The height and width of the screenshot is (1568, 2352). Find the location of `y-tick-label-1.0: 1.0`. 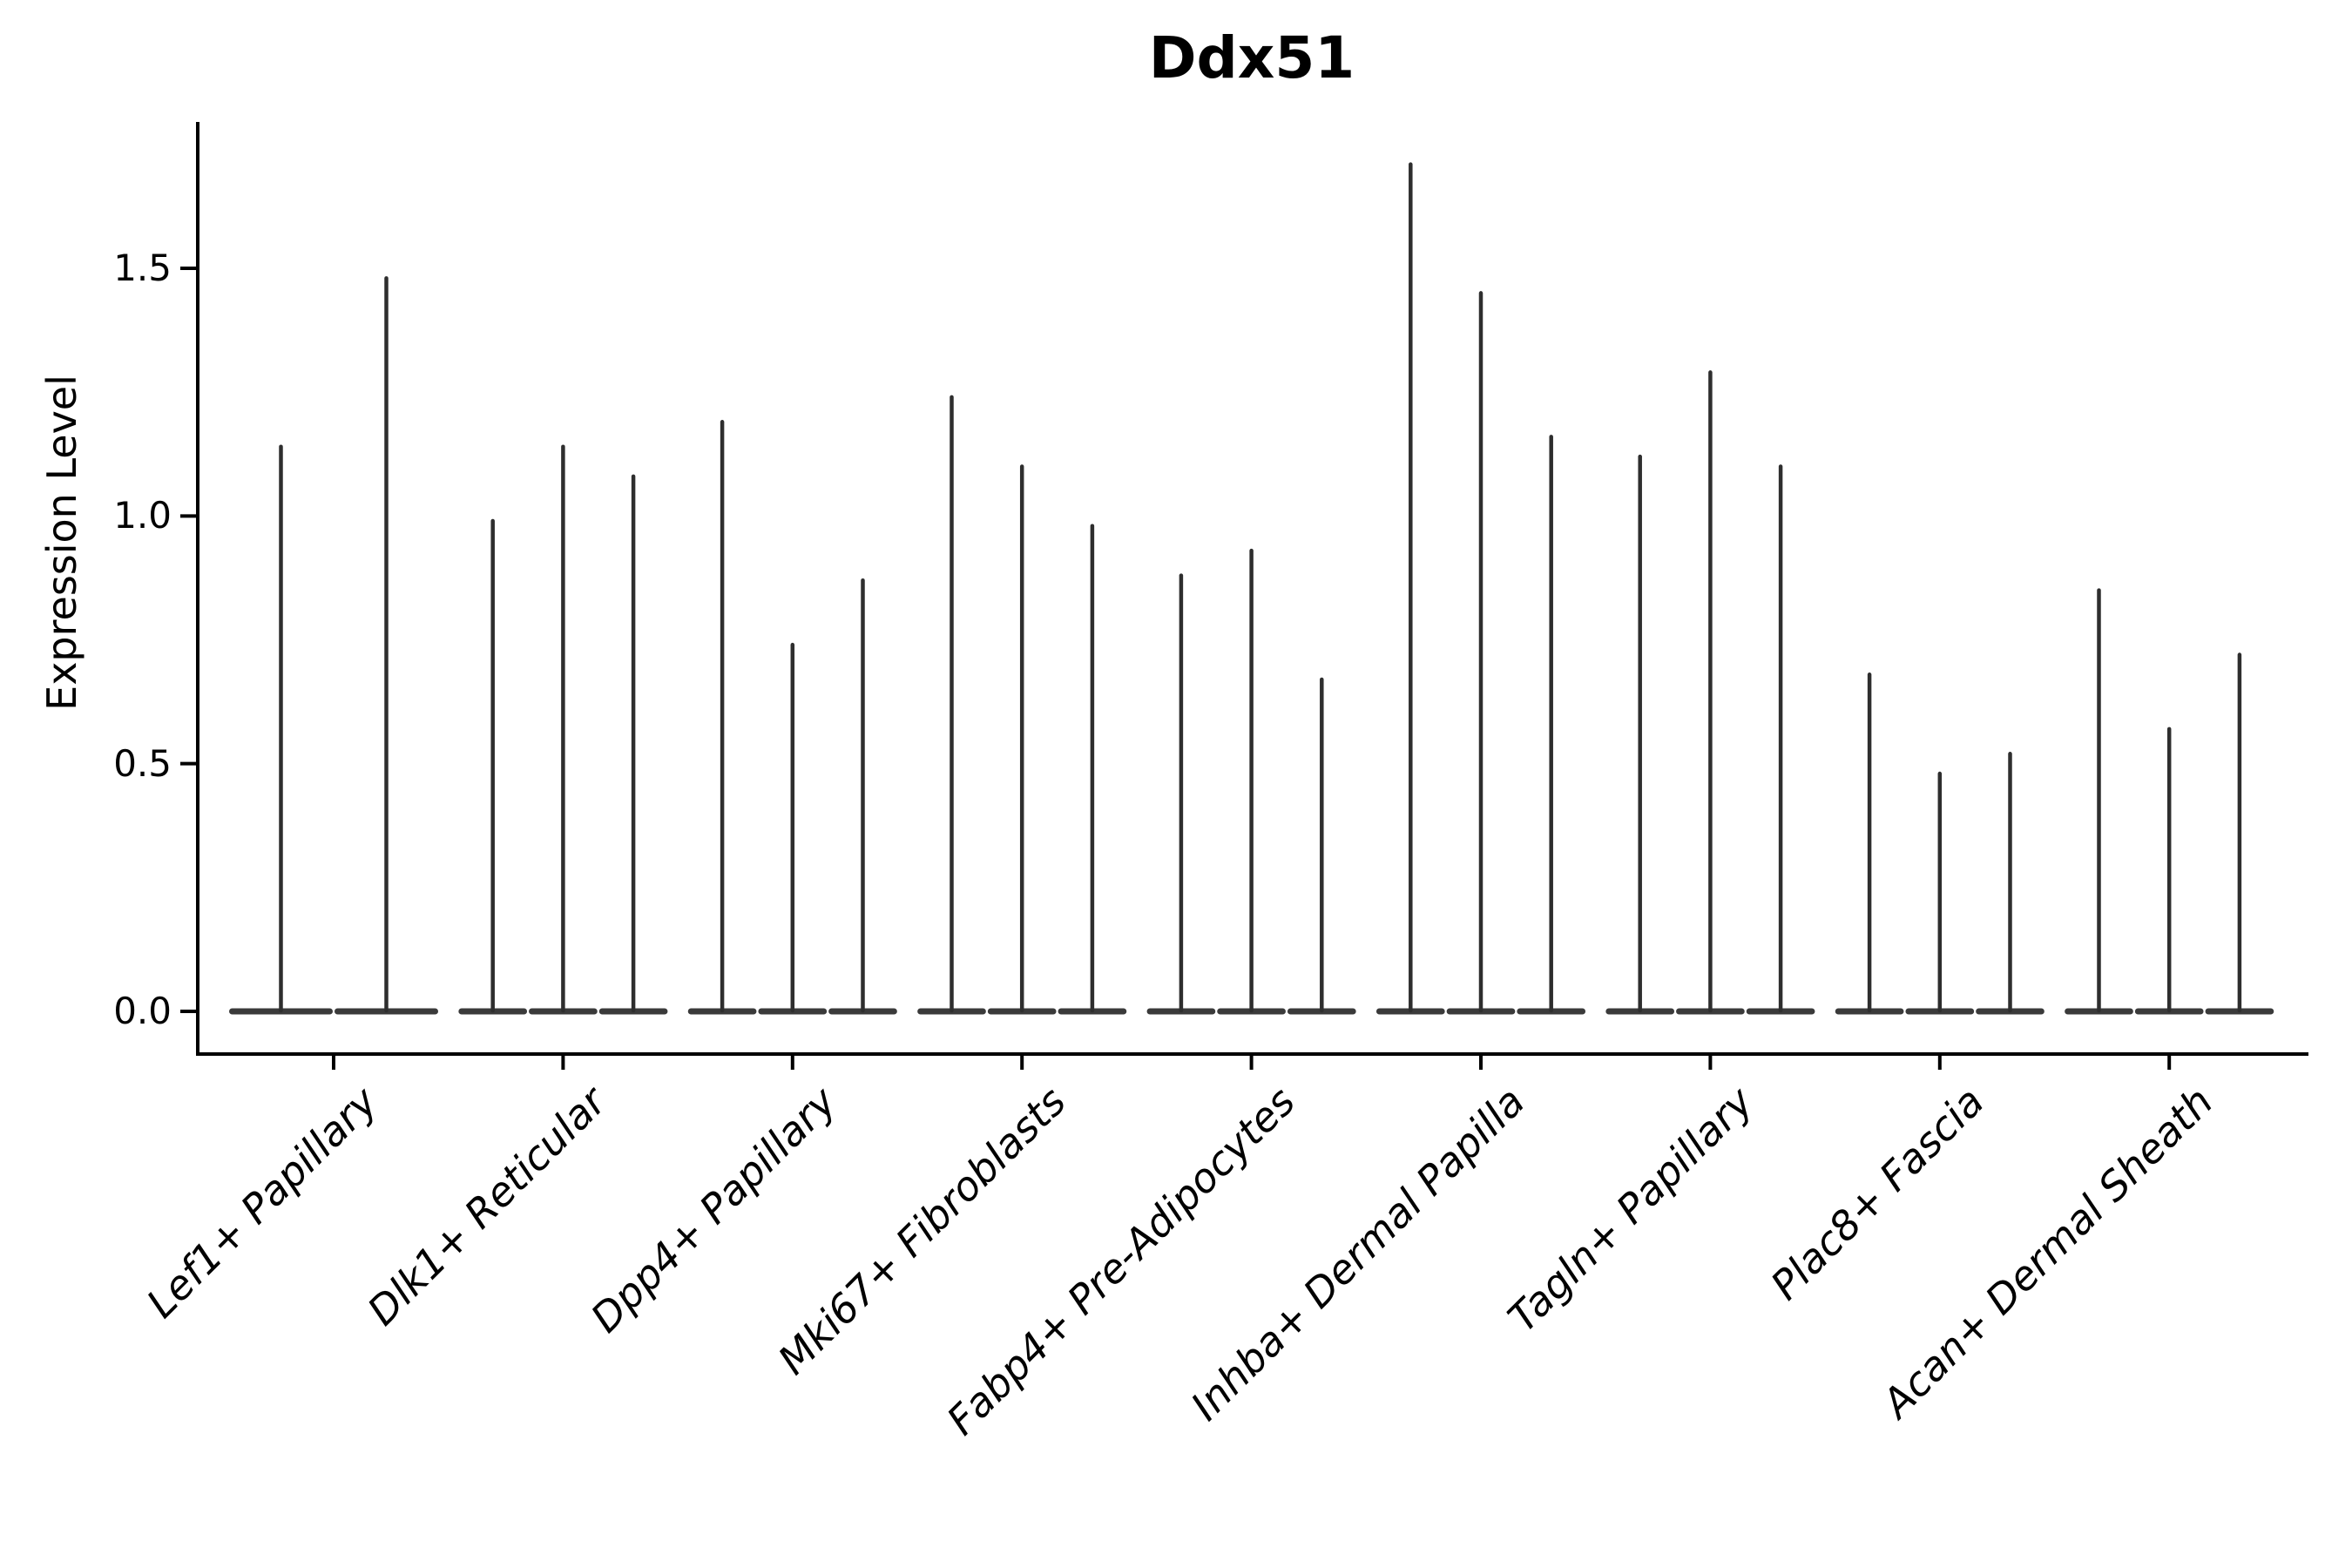

y-tick-label-1.0: 1.0 is located at coordinates (142, 515).